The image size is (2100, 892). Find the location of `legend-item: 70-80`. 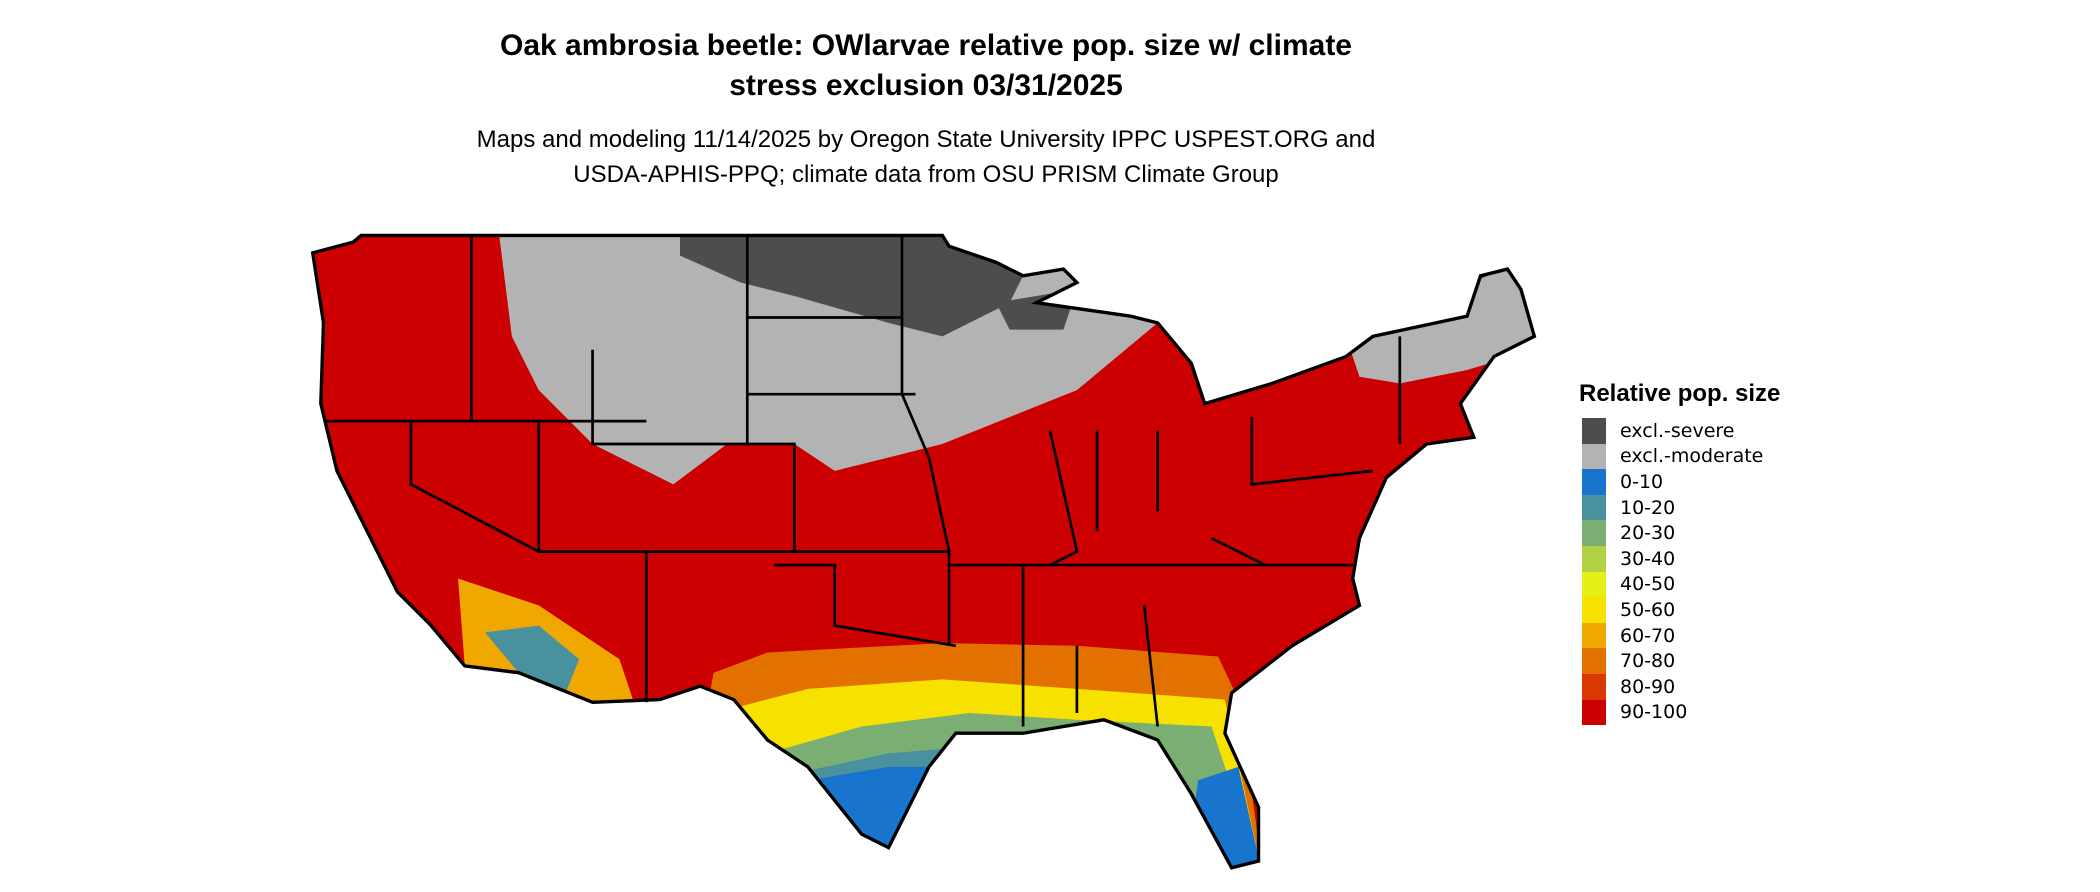

legend-item: 70-80 is located at coordinates (1679, 661).